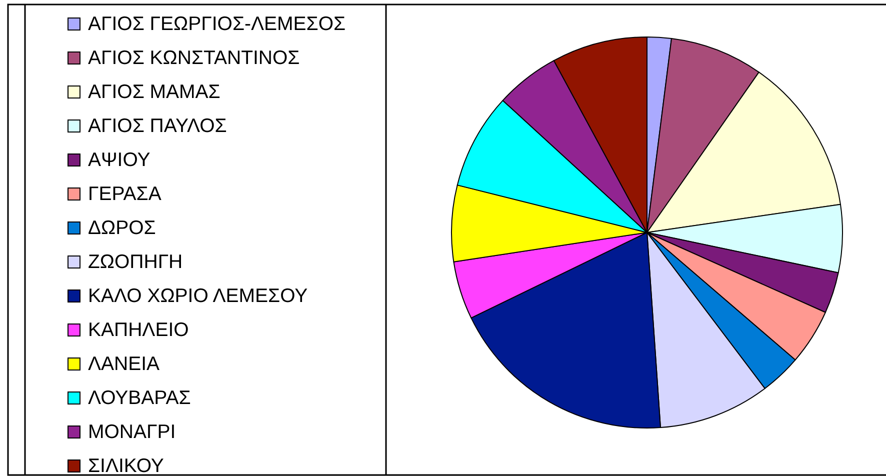  I want to click on legend-label: ΑΓΙΟΣ ΚΩΝΣΤΑΝΤΙΝΟΣ, so click(194, 58).